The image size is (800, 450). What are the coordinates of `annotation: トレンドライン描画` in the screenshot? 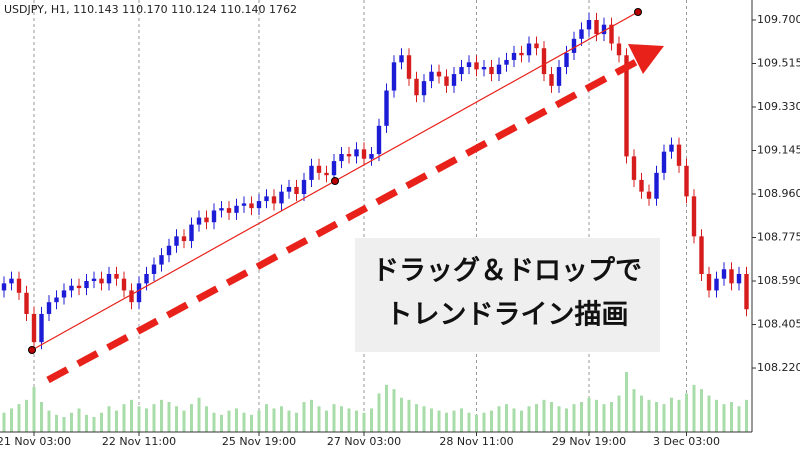 It's located at (507, 315).